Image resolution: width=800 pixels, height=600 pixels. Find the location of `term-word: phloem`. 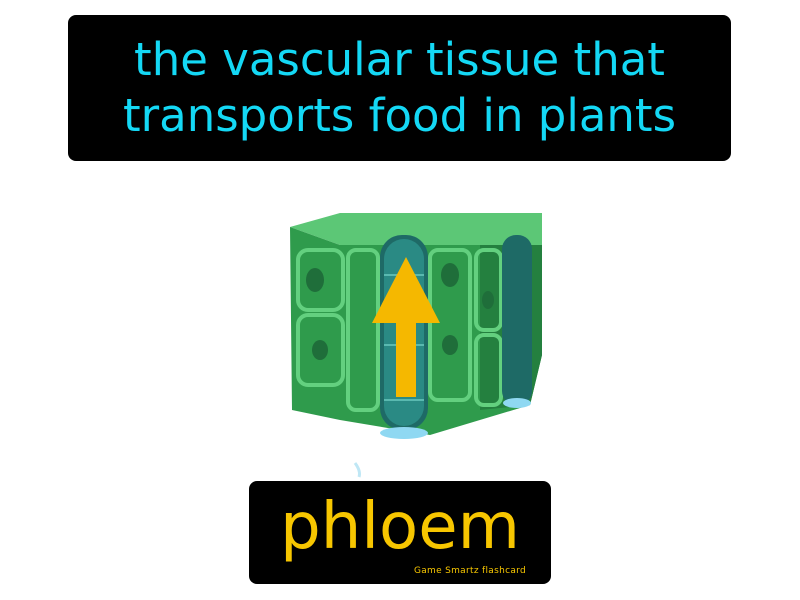

term-word: phloem is located at coordinates (400, 527).